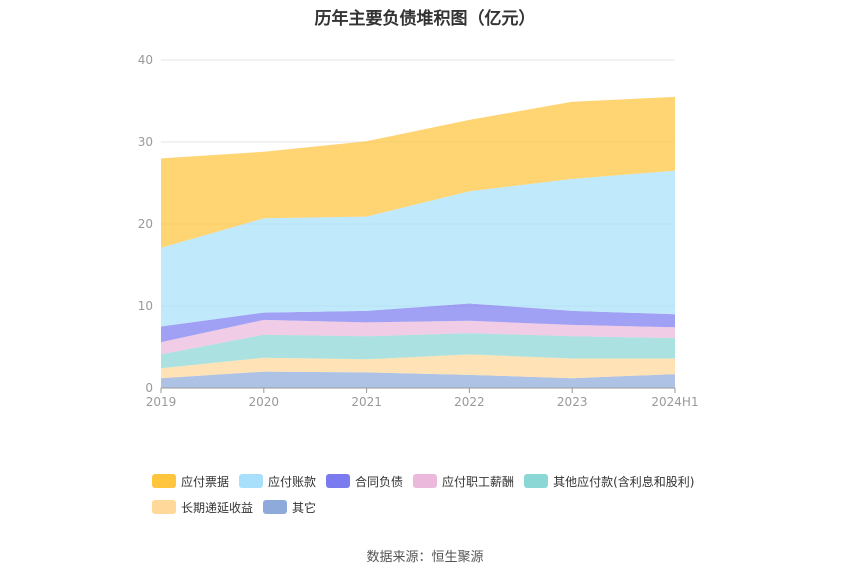  I want to click on y-tick-label: 30, so click(145, 142).